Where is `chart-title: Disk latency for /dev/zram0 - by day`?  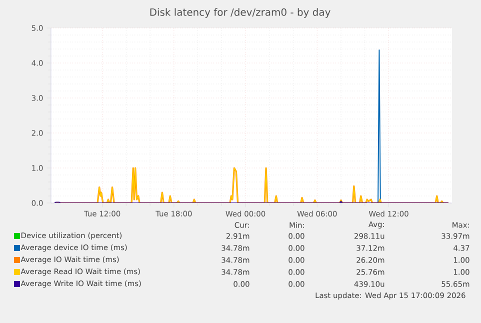
chart-title: Disk latency for /dev/zram0 - by day is located at coordinates (240, 13).